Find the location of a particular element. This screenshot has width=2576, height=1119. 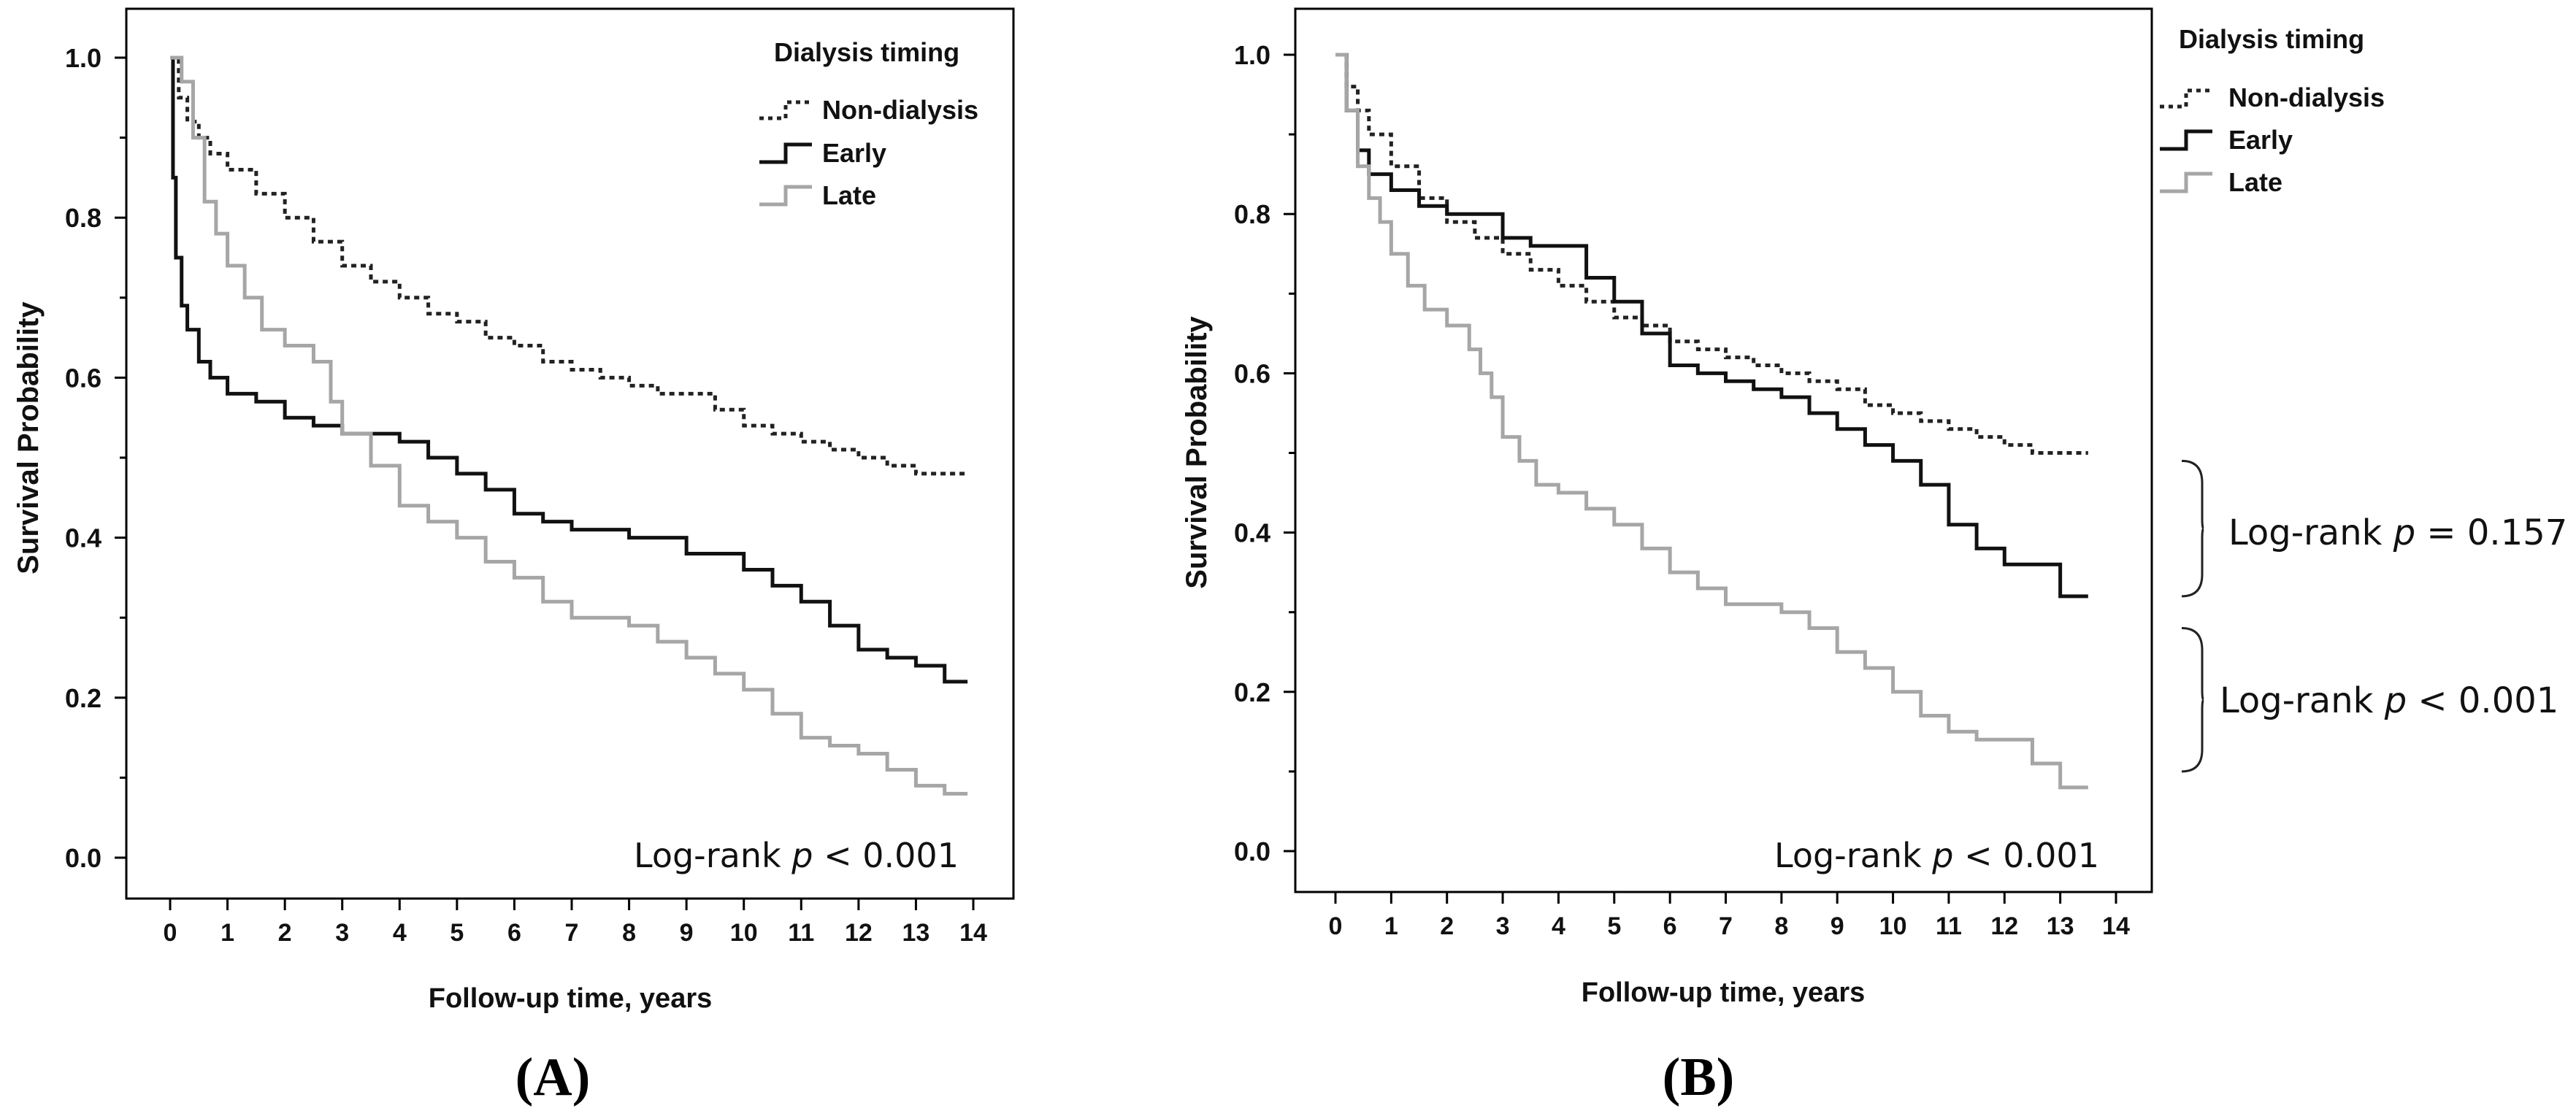

legend-swatch-late-b is located at coordinates (2186, 182).